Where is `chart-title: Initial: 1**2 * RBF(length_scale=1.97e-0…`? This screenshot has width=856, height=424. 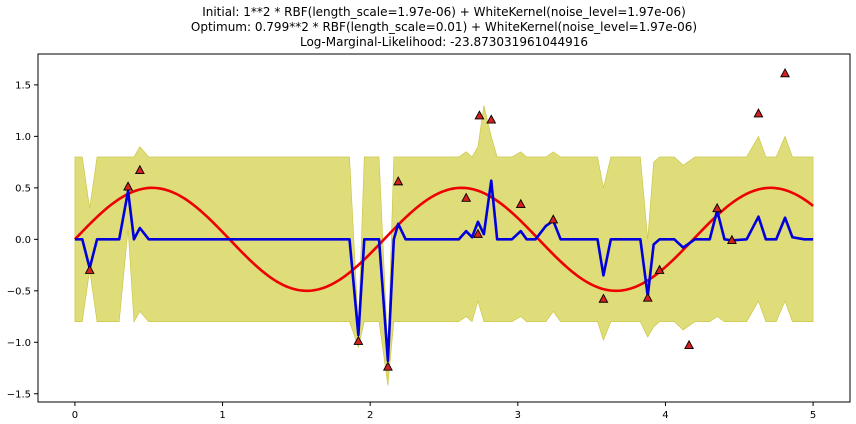 chart-title: Initial: 1**2 * RBF(length_scale=1.97e-0… is located at coordinates (444, 27).